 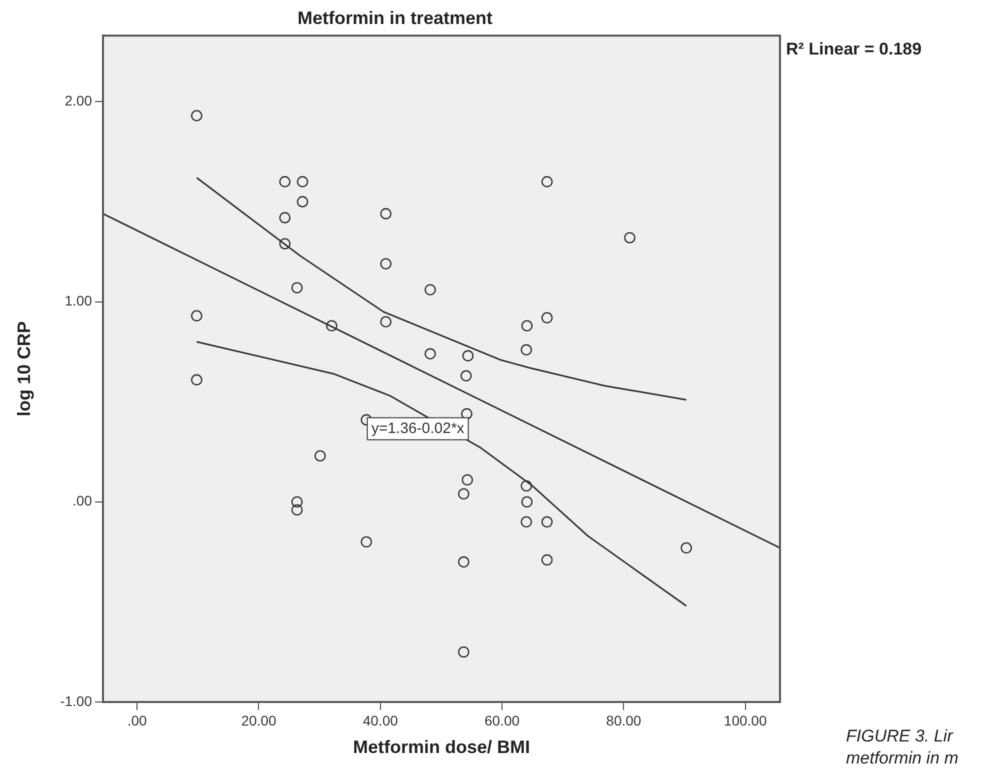 I want to click on caption: FIGURE 3. Lir, so click(x=900, y=736).